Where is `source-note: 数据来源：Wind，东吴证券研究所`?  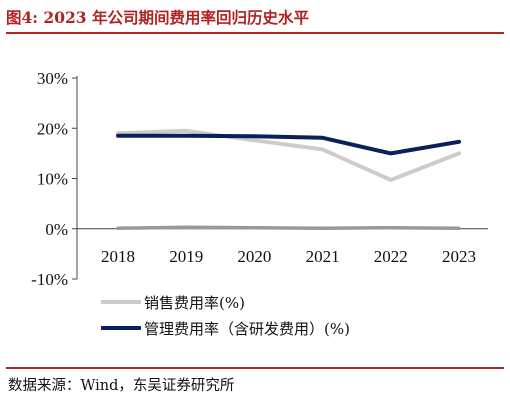
source-note: 数据来源：Wind，东吴证券研究所 is located at coordinates (121, 386).